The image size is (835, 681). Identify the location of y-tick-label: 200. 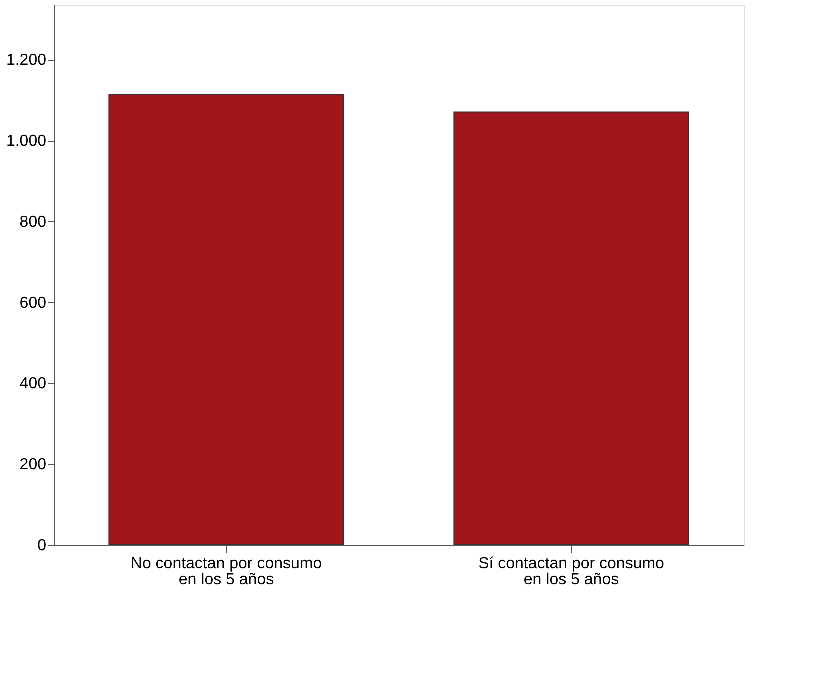
(33, 465).